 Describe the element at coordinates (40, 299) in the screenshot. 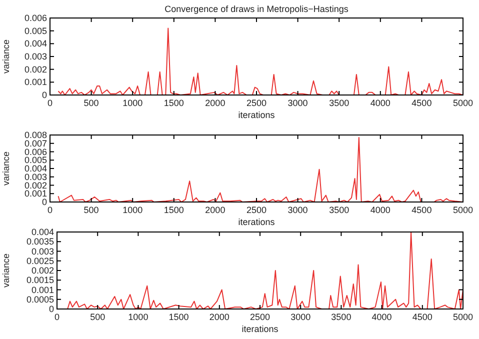

I see `y-tick-label: 0.0005` at that location.